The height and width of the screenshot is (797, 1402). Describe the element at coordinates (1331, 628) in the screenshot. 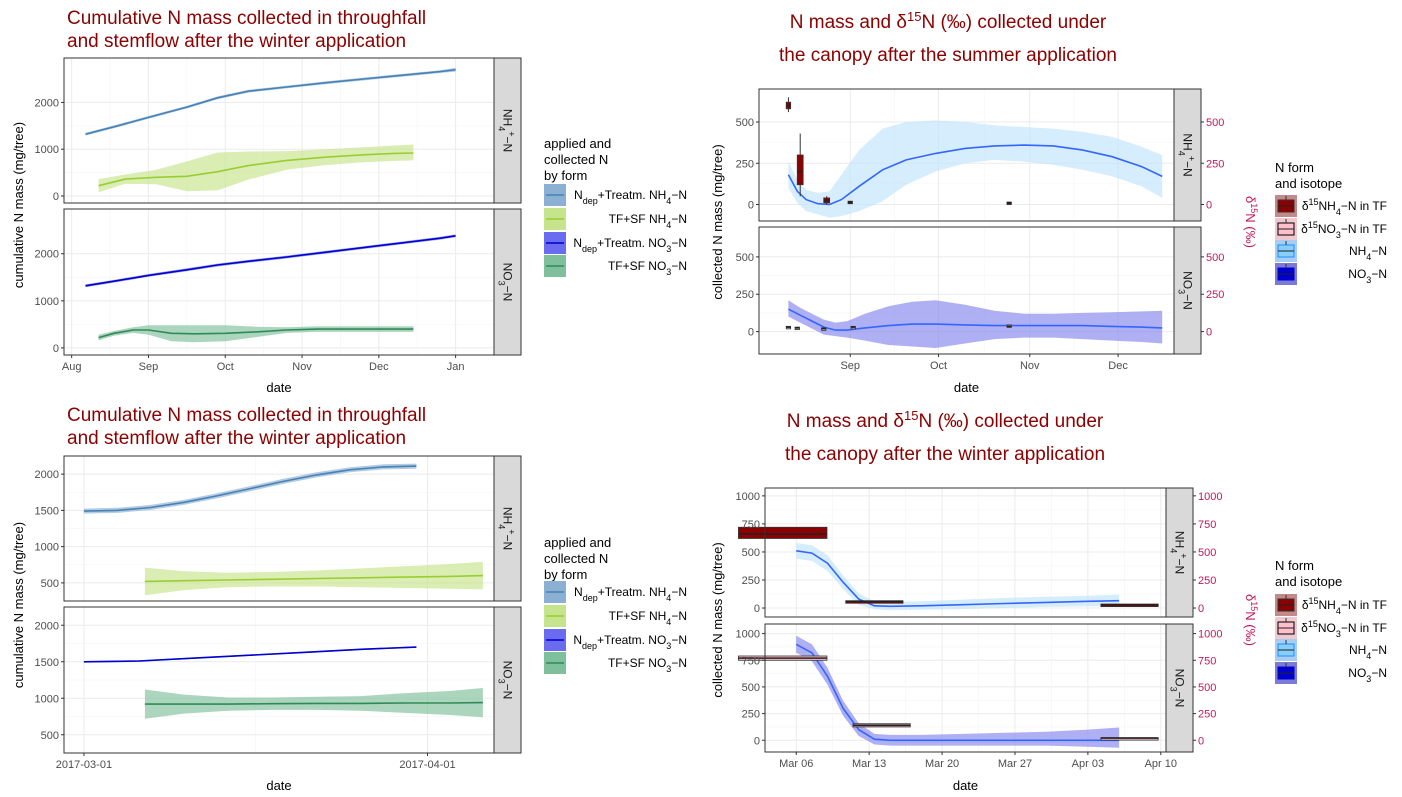

I see `legend-item: δ15NO3−N in TF` at that location.